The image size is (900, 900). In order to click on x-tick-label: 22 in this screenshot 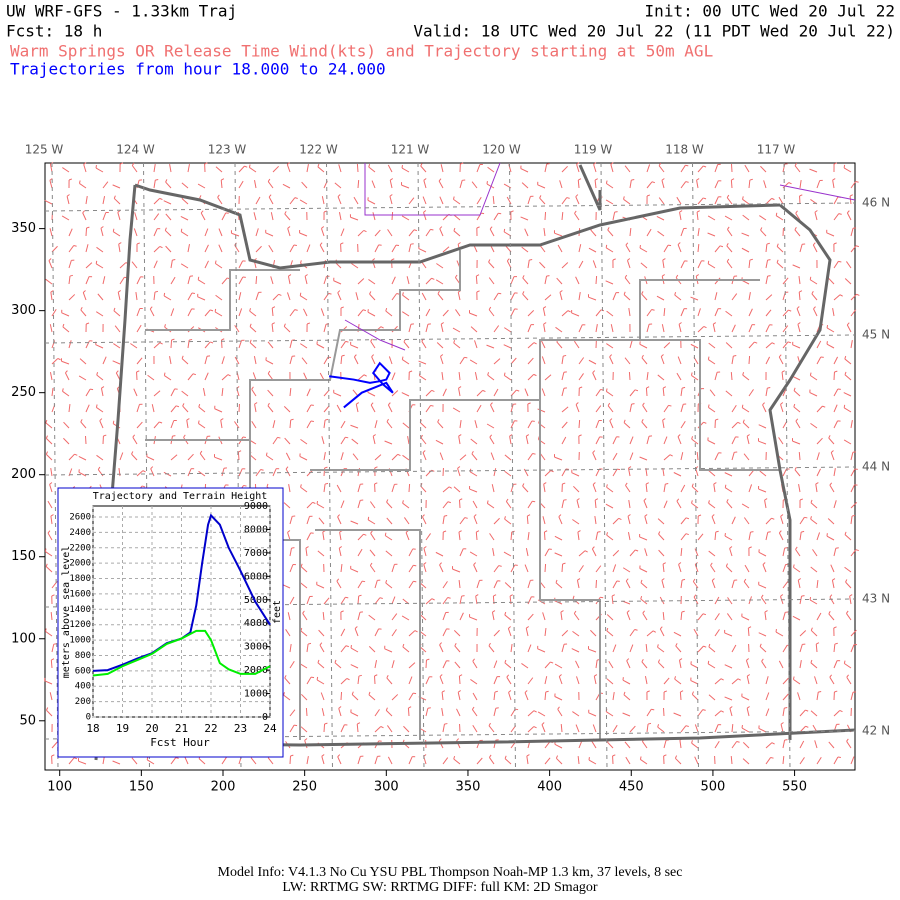, I will do `click(210, 728)`.